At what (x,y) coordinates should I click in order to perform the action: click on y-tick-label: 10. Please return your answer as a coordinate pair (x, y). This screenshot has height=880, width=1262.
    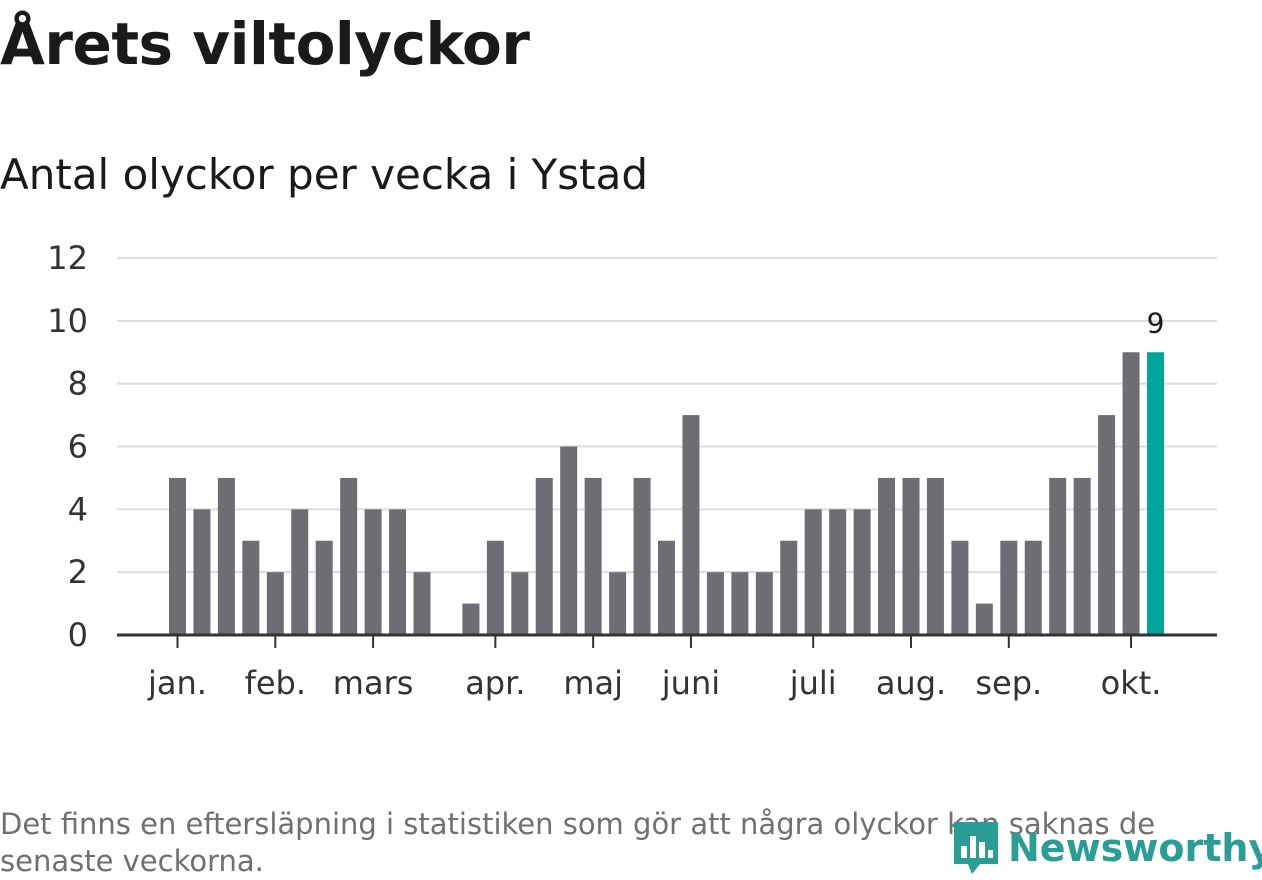
    Looking at the image, I should click on (67, 321).